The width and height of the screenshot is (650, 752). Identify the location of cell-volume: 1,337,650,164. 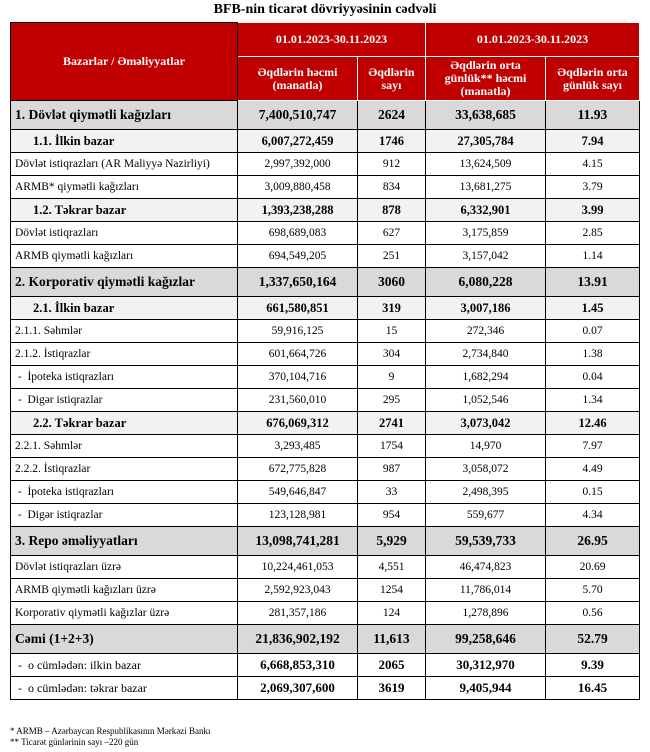
(297, 282).